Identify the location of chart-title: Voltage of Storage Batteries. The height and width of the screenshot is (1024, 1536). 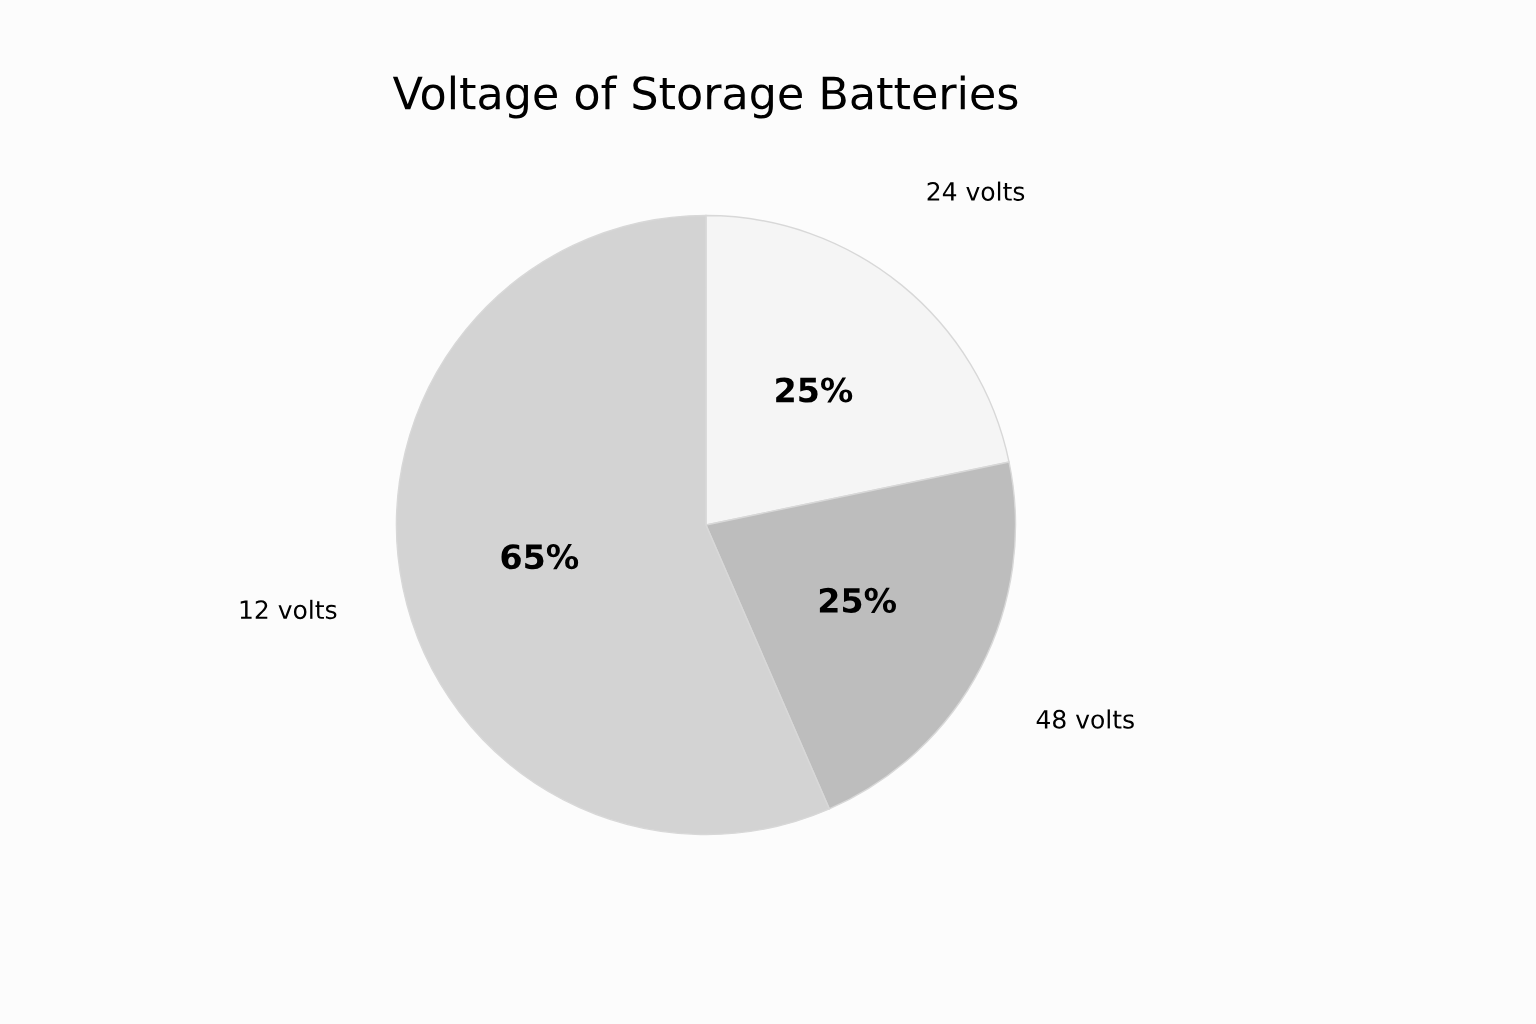
(705, 97).